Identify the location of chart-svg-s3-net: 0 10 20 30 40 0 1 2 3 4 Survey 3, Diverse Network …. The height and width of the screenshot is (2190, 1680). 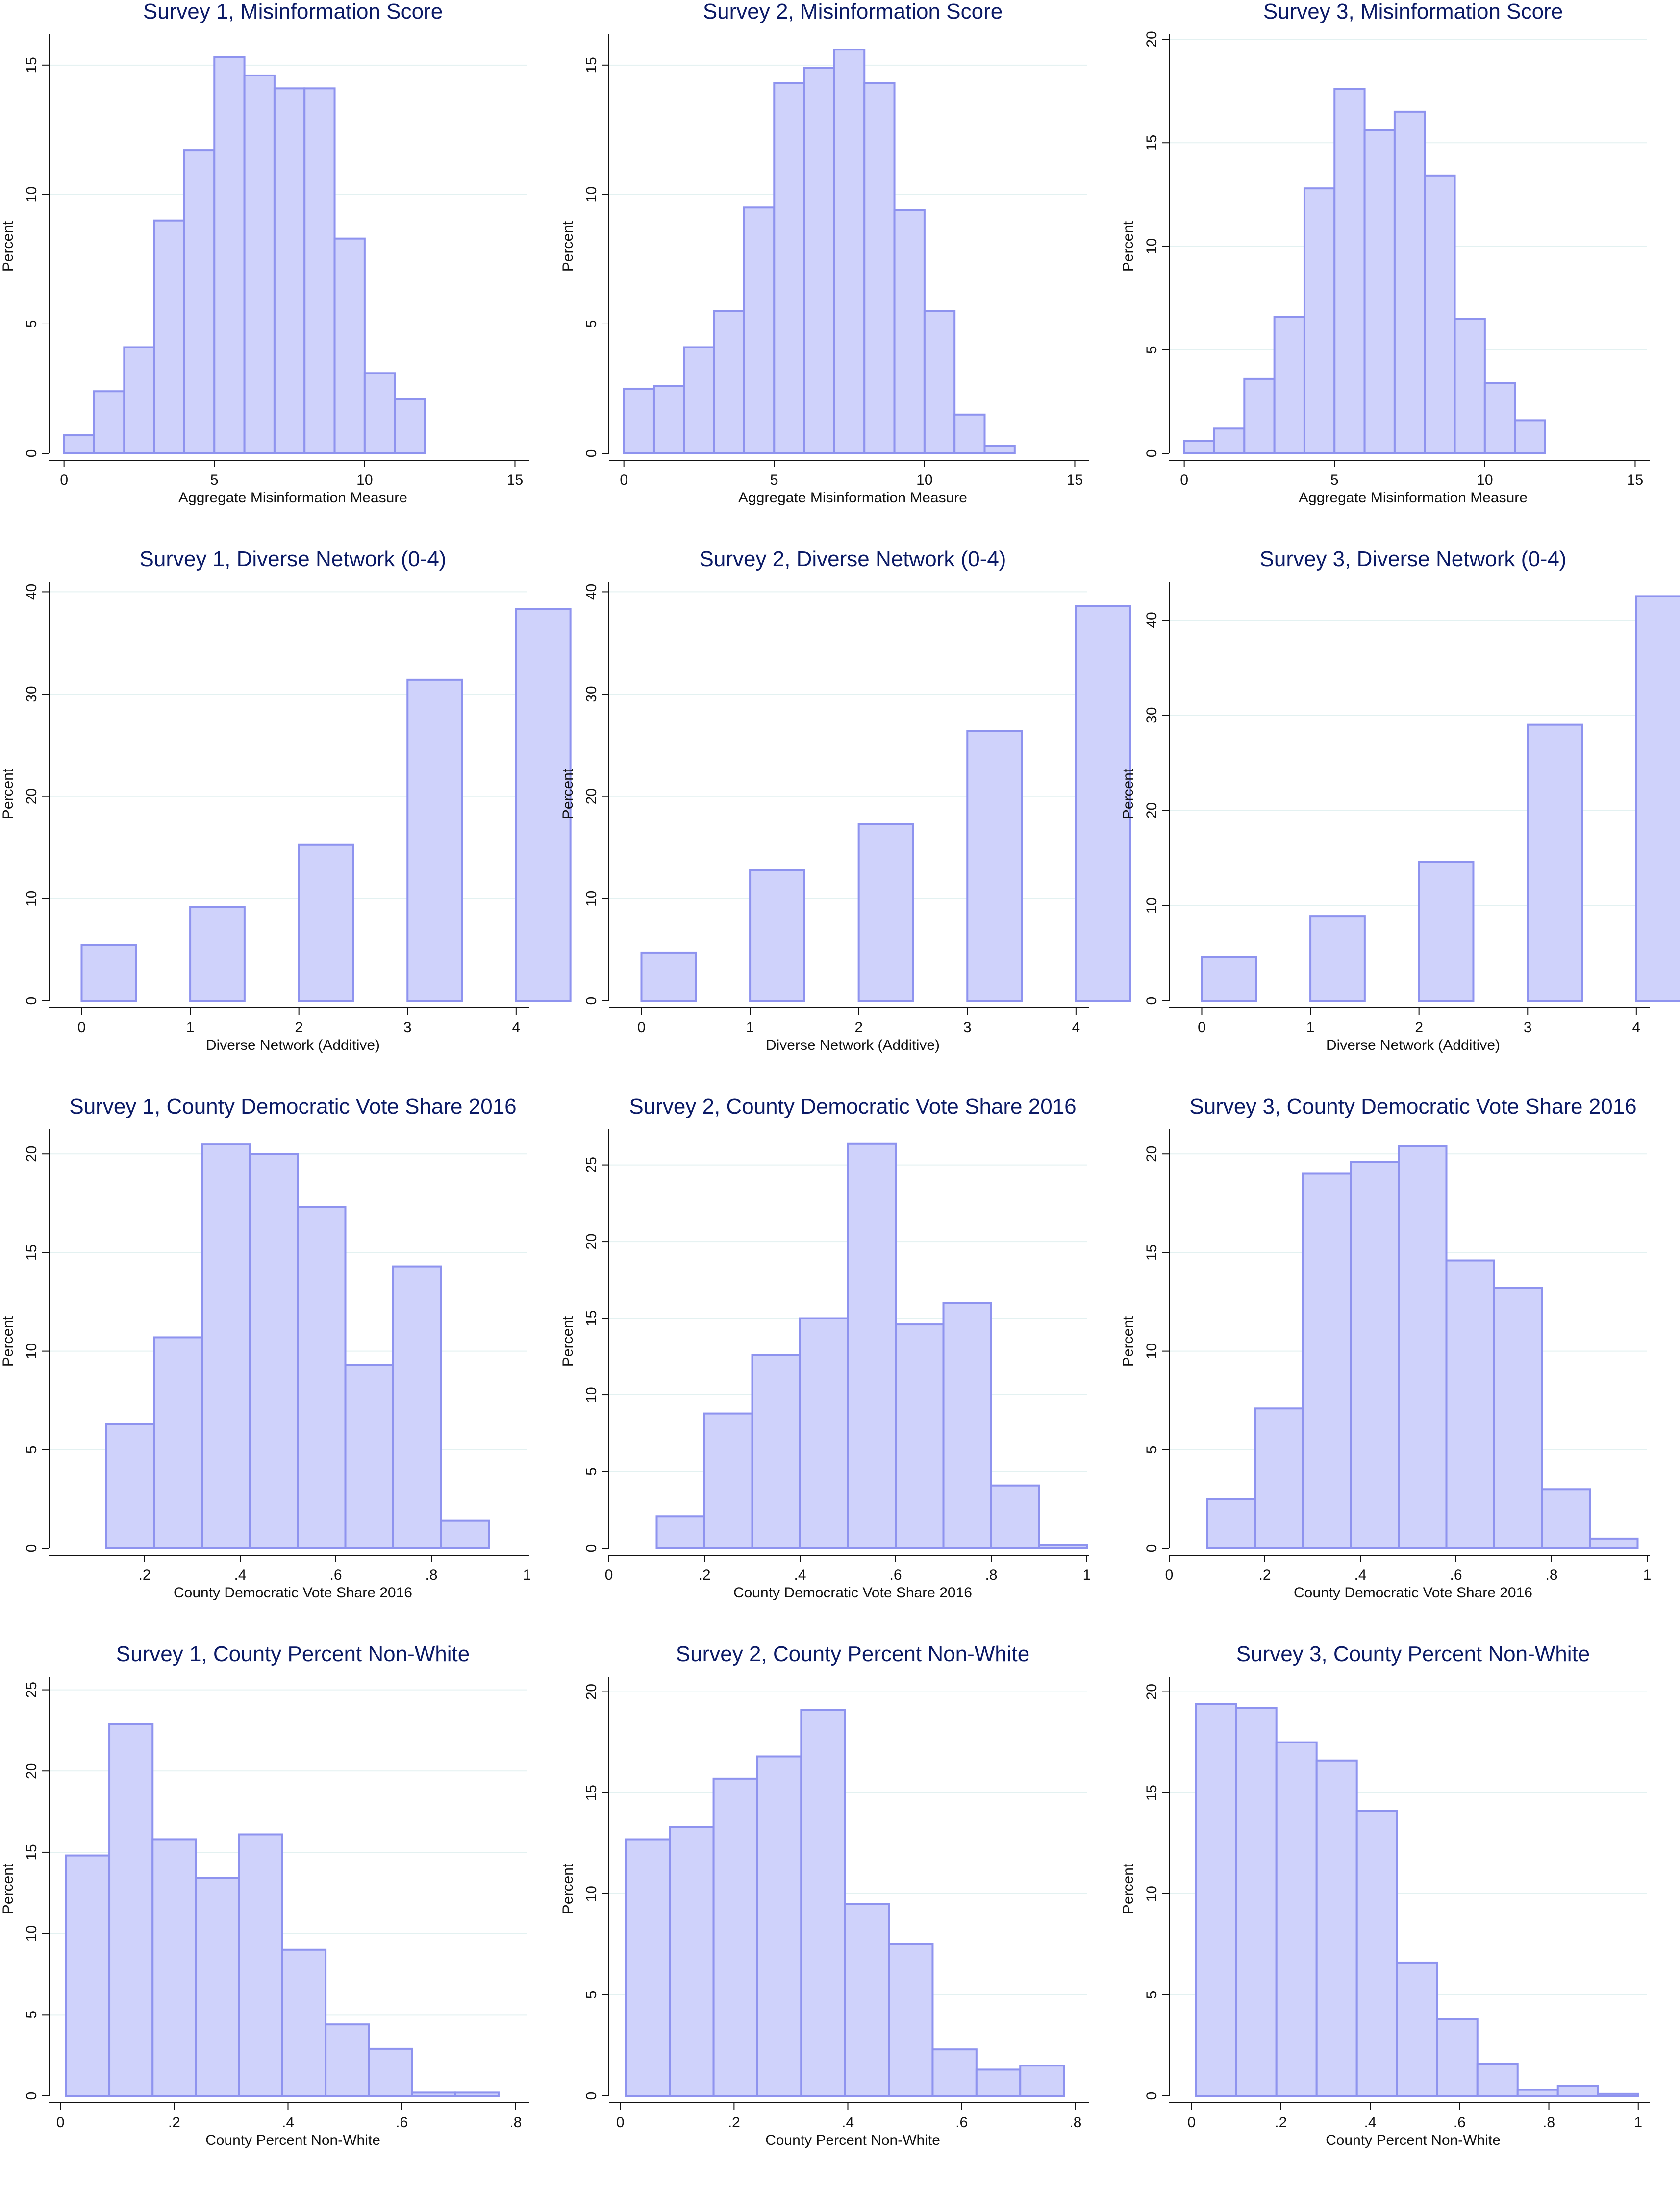
(1400, 800).